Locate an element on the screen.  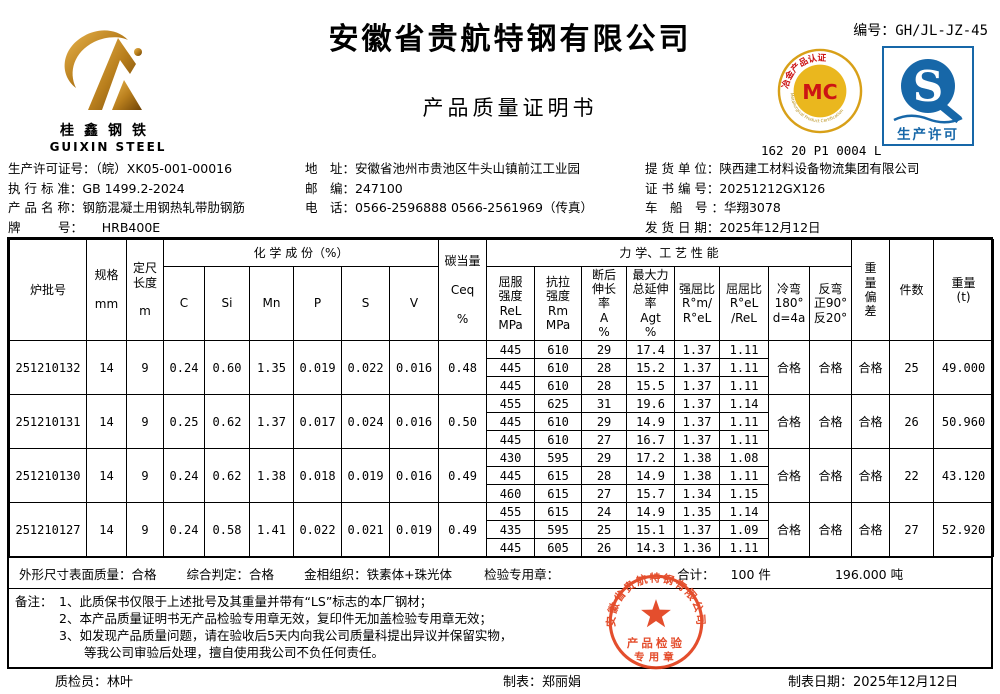
rm-cell: 605 is located at coordinates (558, 547).